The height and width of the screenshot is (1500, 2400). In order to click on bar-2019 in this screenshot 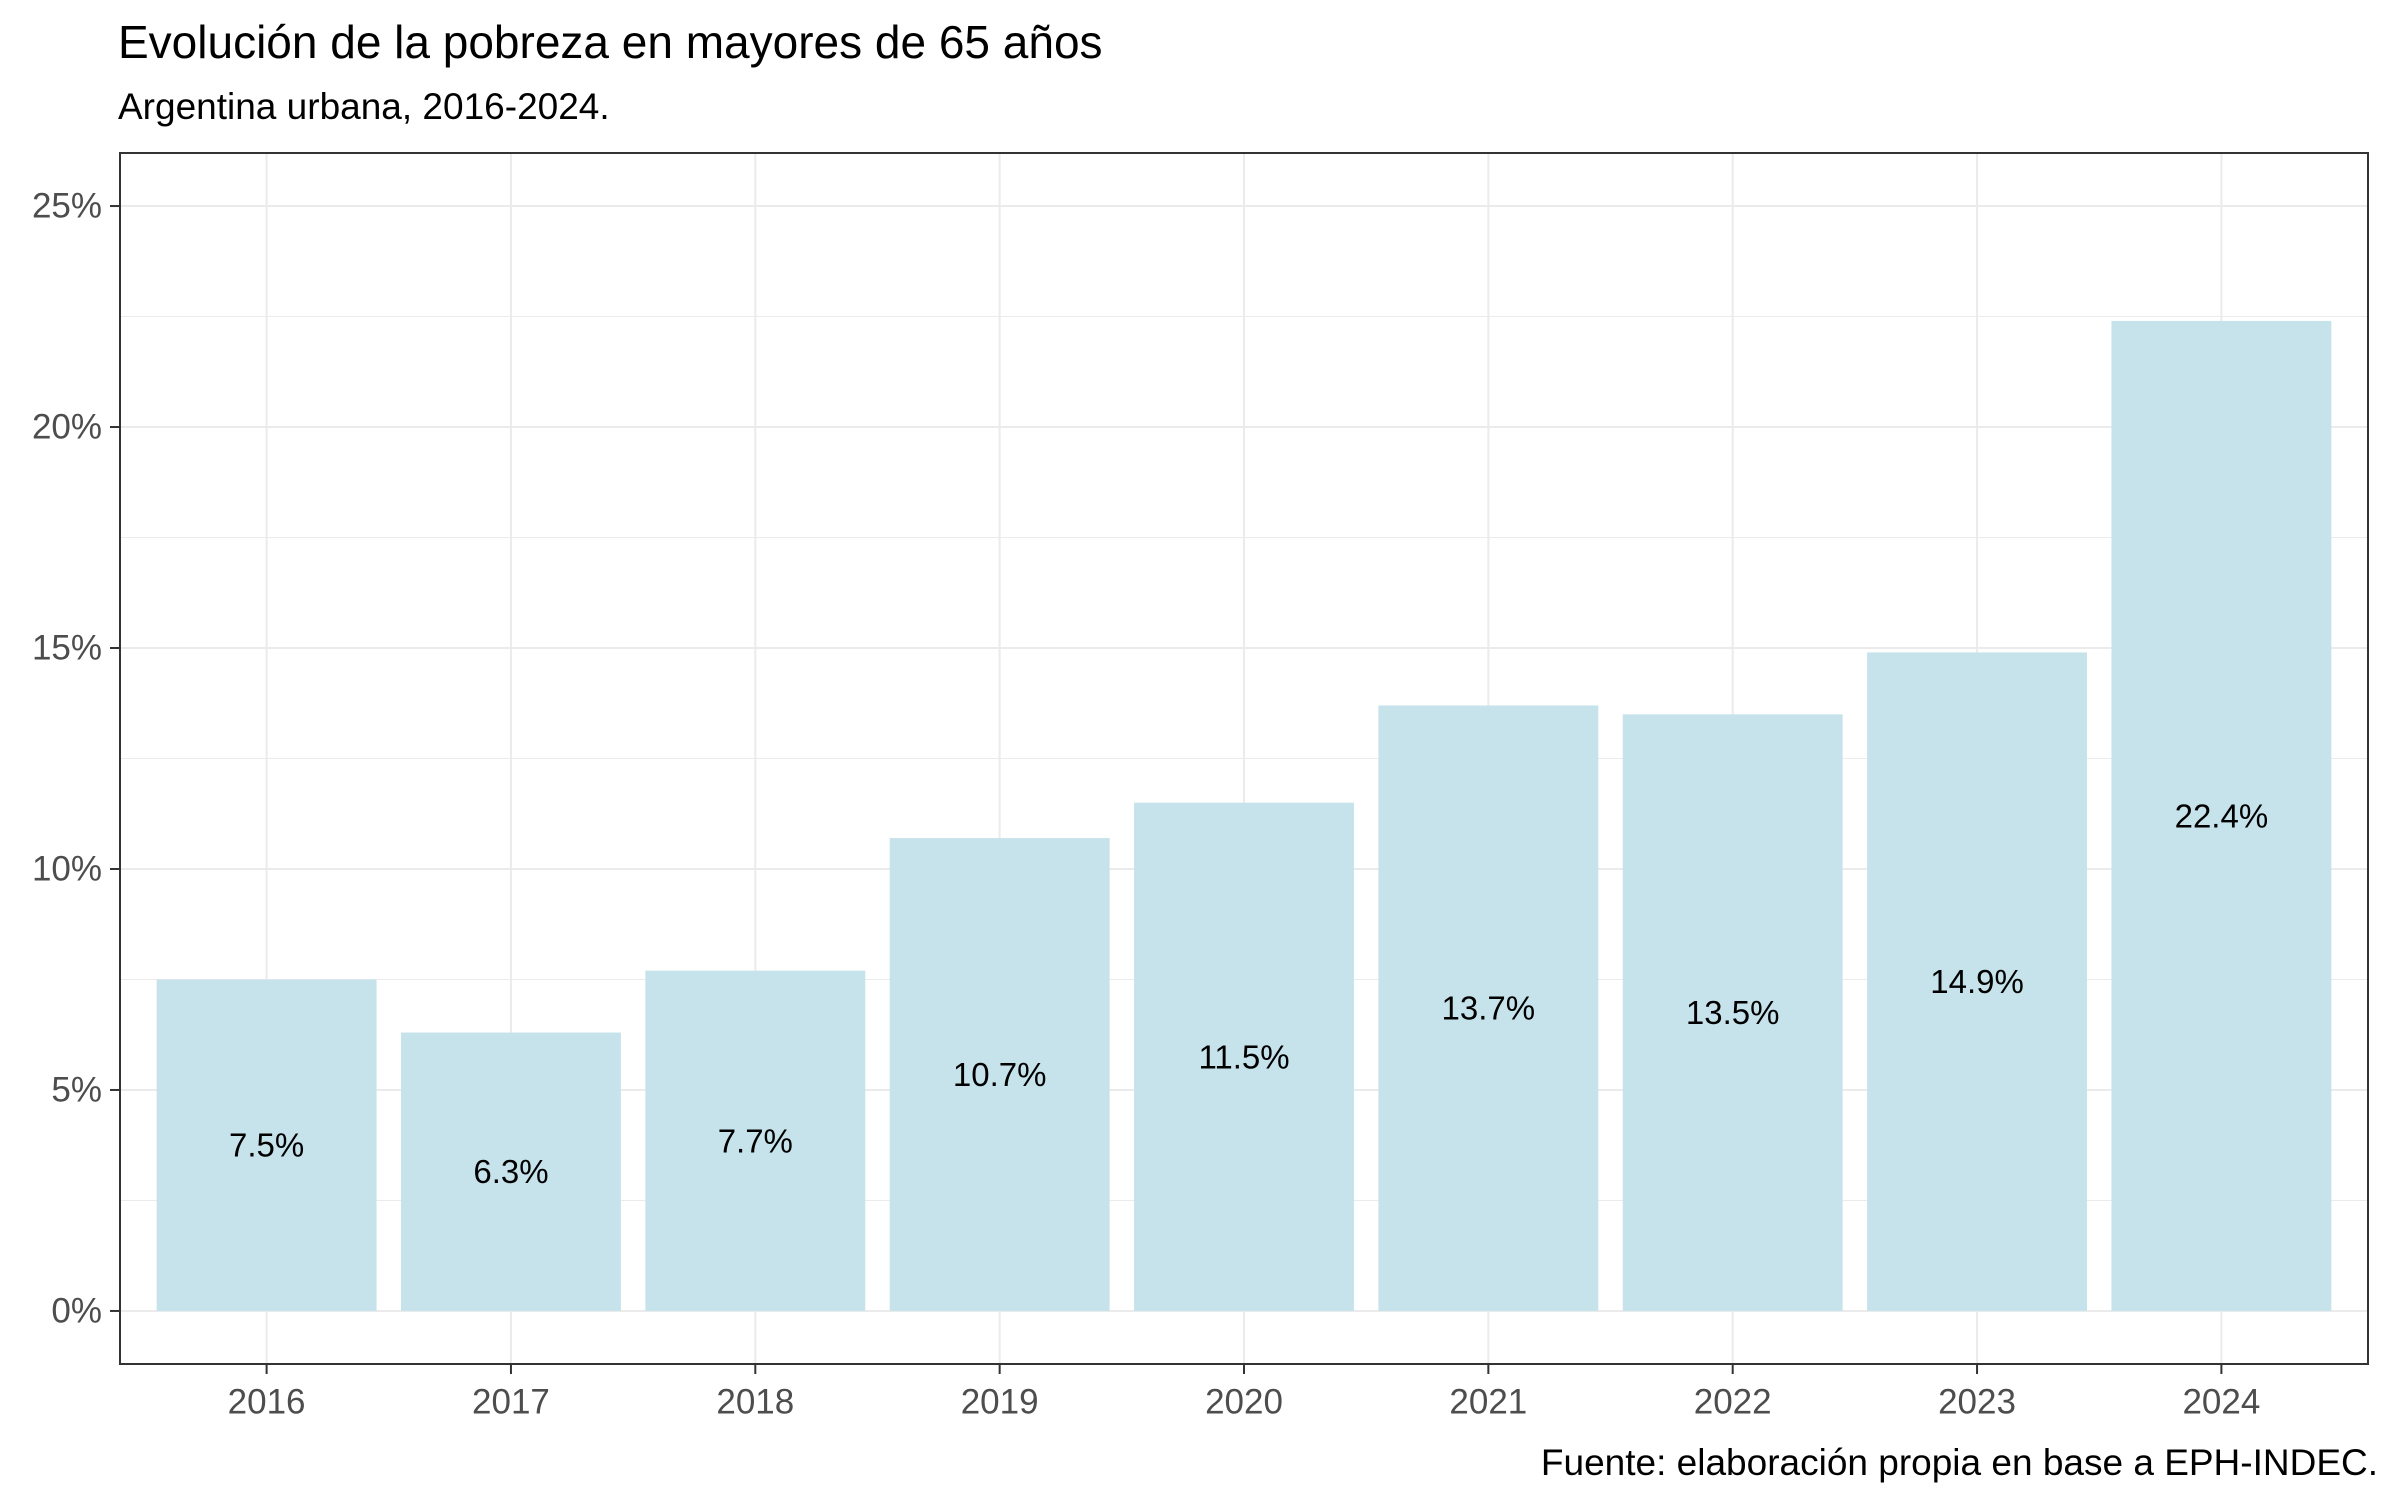, I will do `click(999, 1074)`.